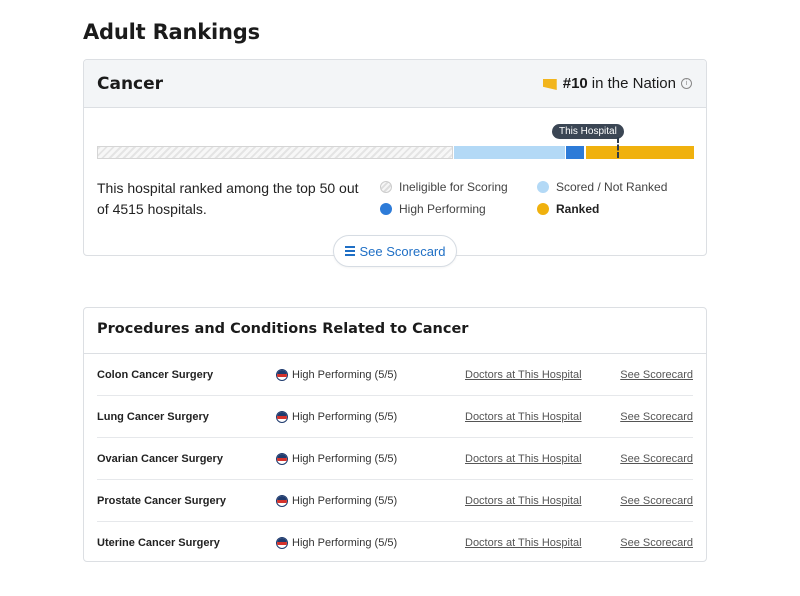  Describe the element at coordinates (453, 187) in the screenshot. I see `legend-label: Ineligible for Scoring` at that location.